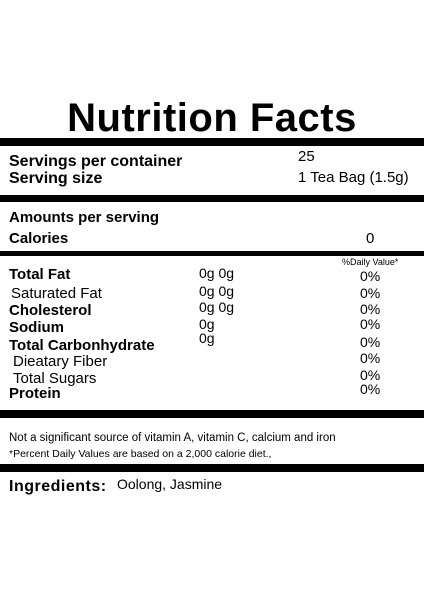 This screenshot has height=600, width=424. What do you see at coordinates (370, 358) in the screenshot?
I see `nutrient-dv-dietary-fiber: 0%` at bounding box center [370, 358].